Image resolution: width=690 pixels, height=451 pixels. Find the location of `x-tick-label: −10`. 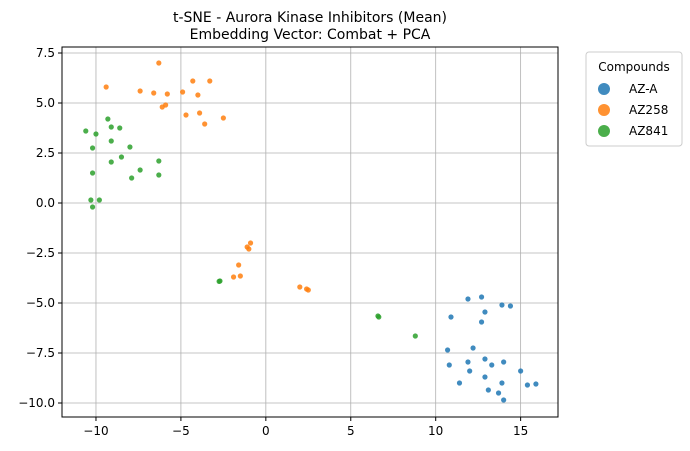

x-tick-label: −10 is located at coordinates (95, 431).